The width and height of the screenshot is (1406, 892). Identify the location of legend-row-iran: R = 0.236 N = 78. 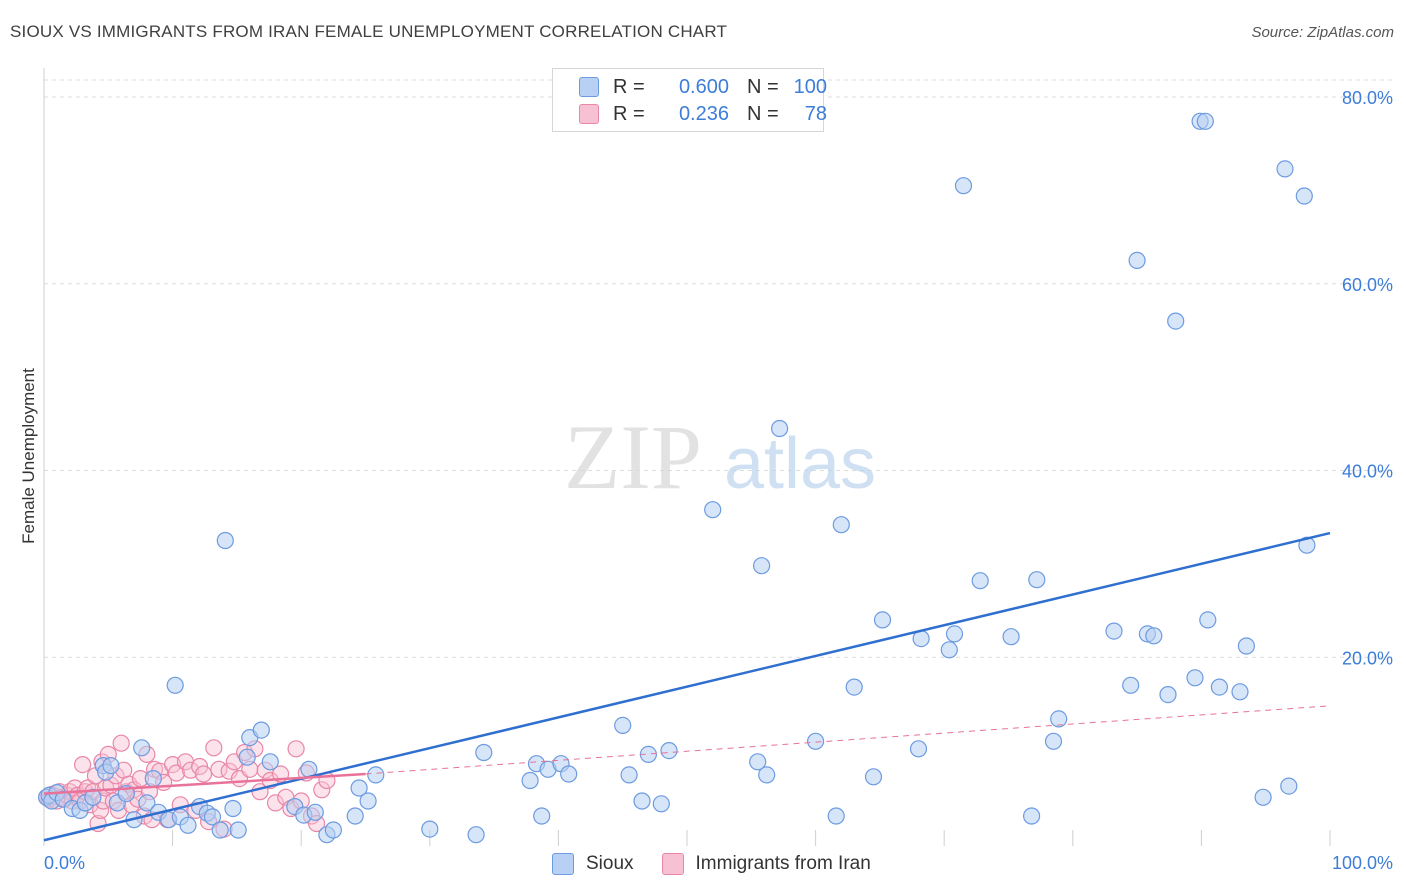
(703, 114).